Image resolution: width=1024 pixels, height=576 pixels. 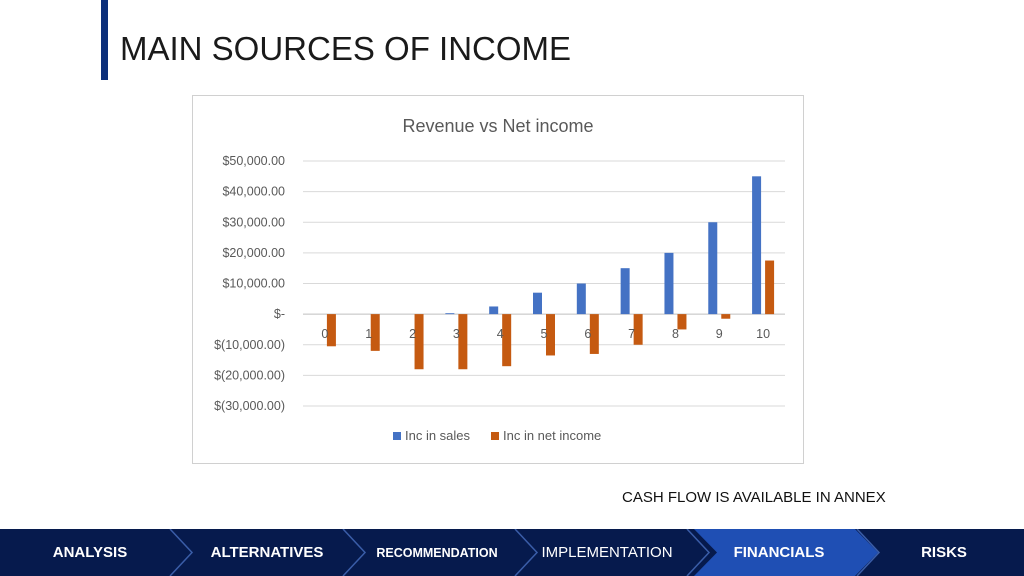 I want to click on x-tick-label: 6, so click(x=587, y=334).